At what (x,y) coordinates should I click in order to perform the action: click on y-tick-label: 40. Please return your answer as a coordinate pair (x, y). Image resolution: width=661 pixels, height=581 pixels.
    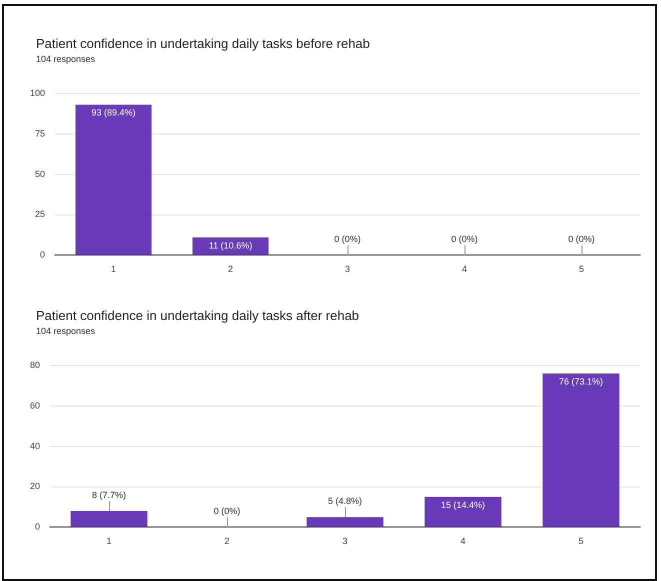
    Looking at the image, I should click on (35, 445).